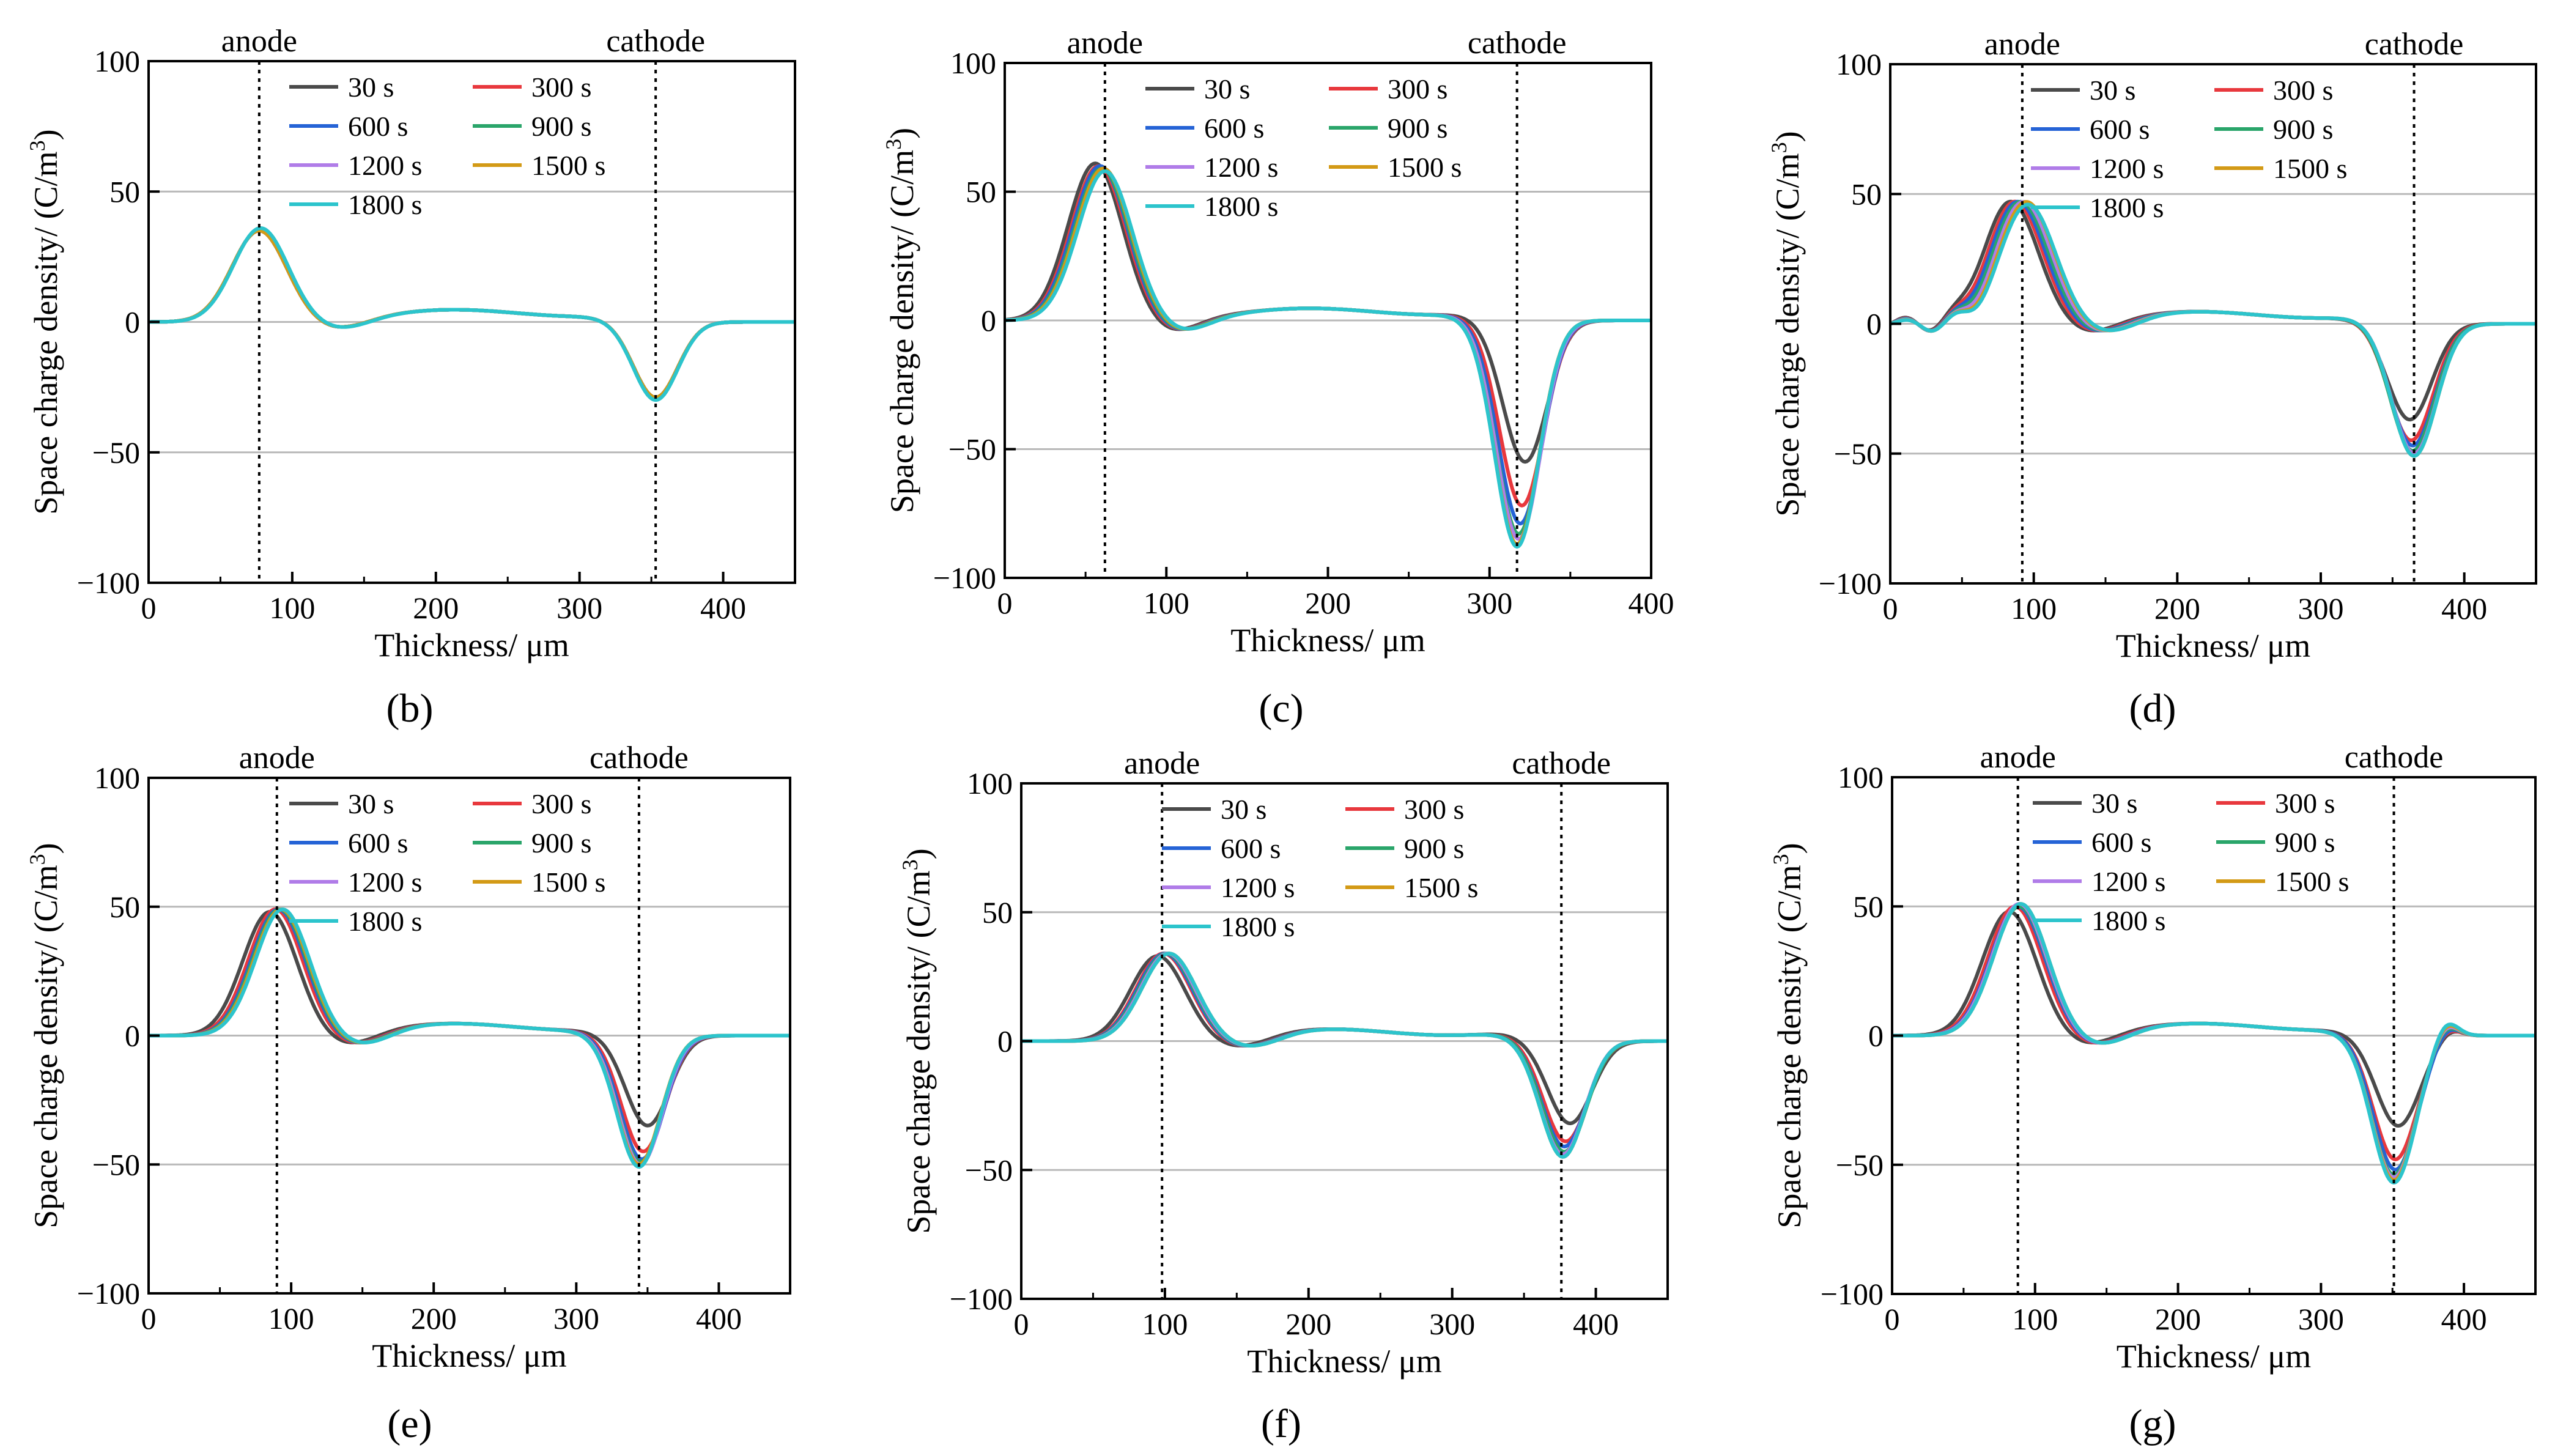 This screenshot has width=2566, height=1456. What do you see at coordinates (1281, 1424) in the screenshot?
I see `panel-label: (f)` at bounding box center [1281, 1424].